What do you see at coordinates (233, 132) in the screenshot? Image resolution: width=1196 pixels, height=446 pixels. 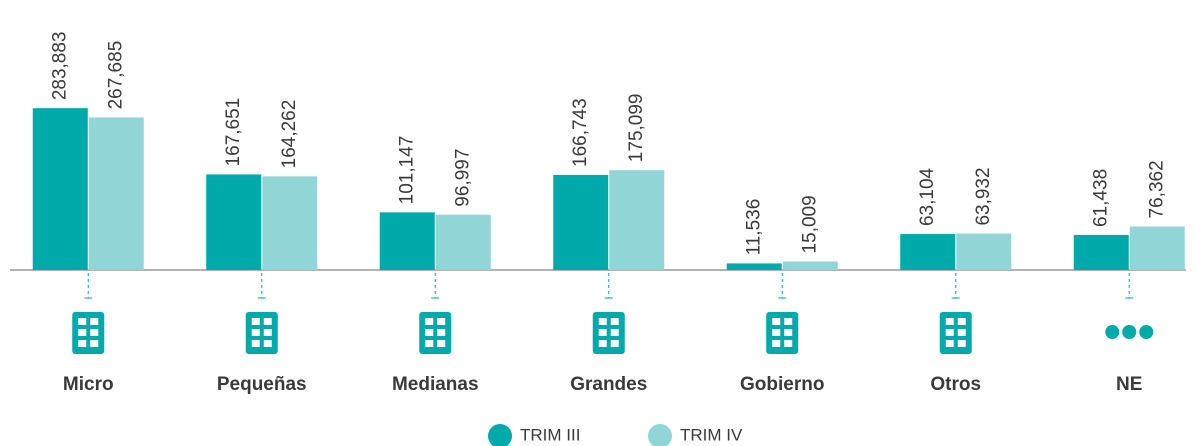 I see `value-label: 167,651` at bounding box center [233, 132].